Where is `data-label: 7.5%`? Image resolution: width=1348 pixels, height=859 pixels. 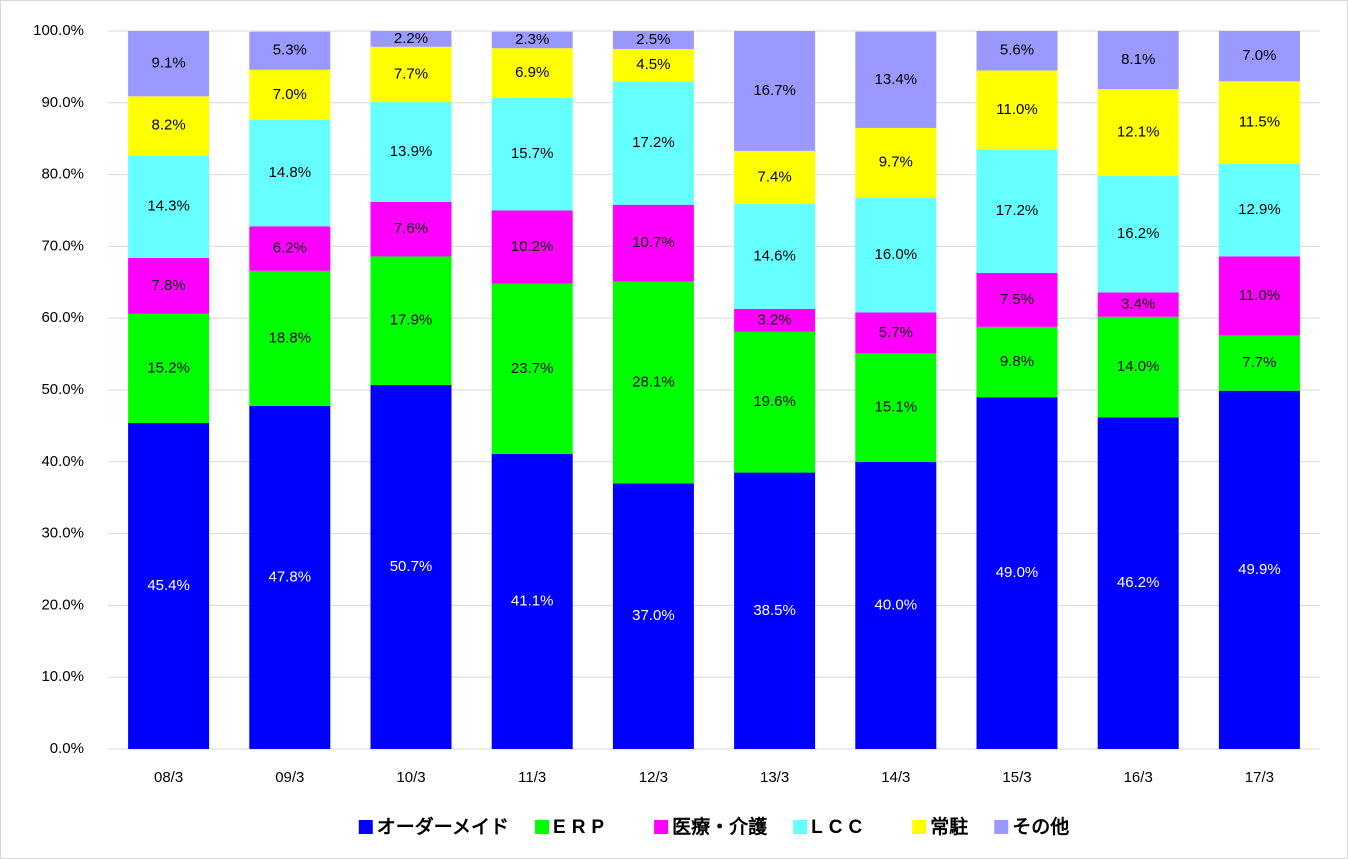 data-label: 7.5% is located at coordinates (1017, 299).